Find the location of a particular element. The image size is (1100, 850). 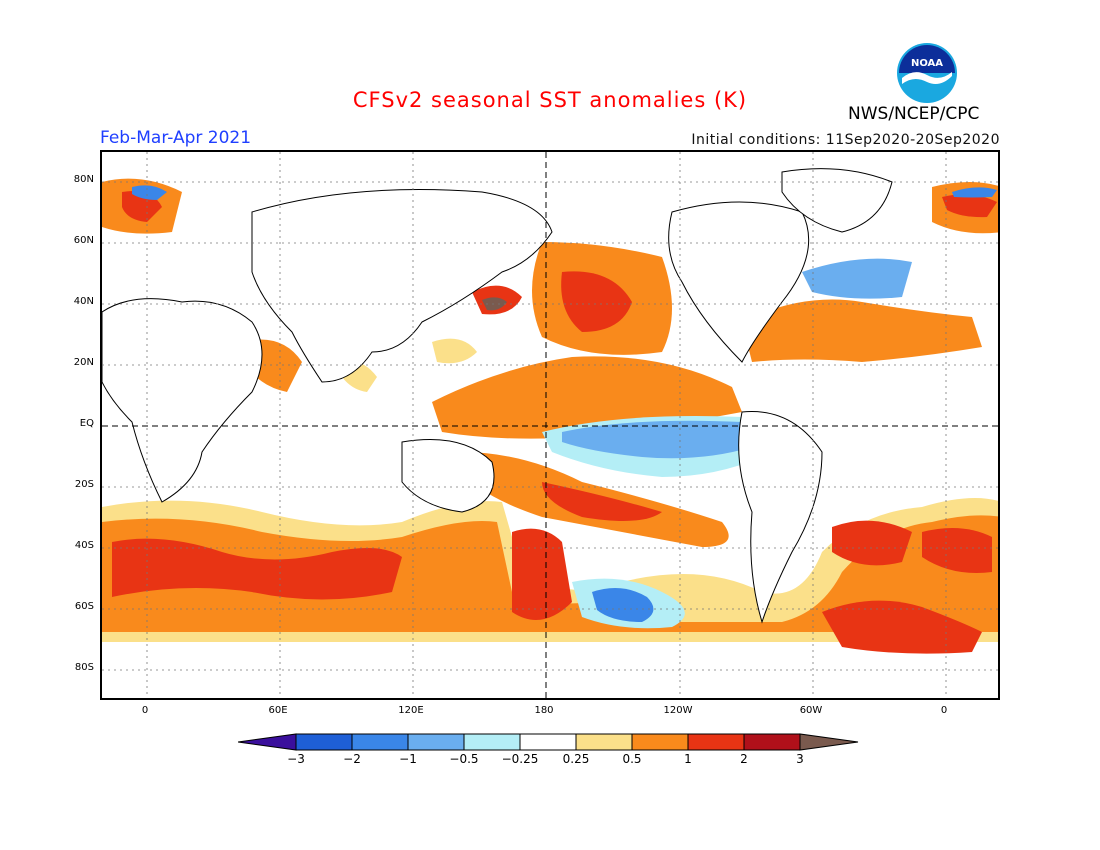

southern-ocean-anomalies is located at coordinates (550, 576).